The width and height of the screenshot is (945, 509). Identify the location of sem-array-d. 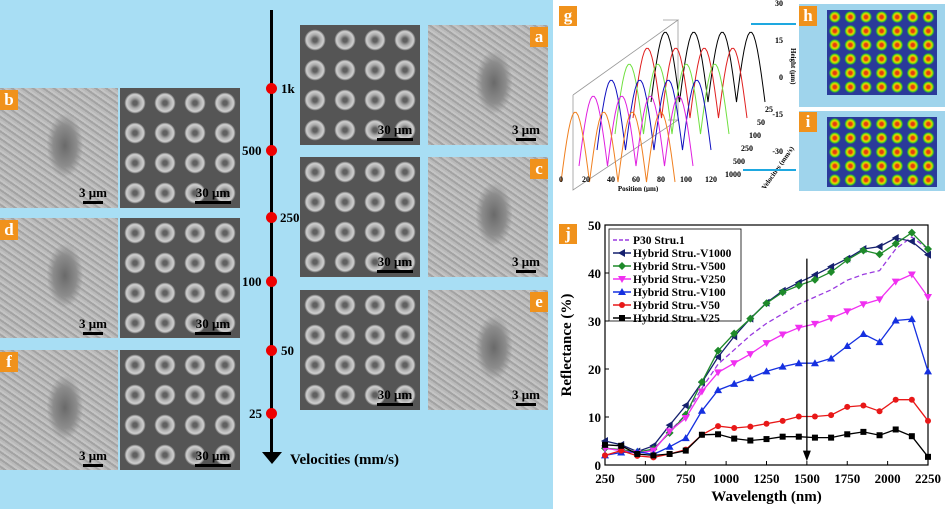
(180, 278).